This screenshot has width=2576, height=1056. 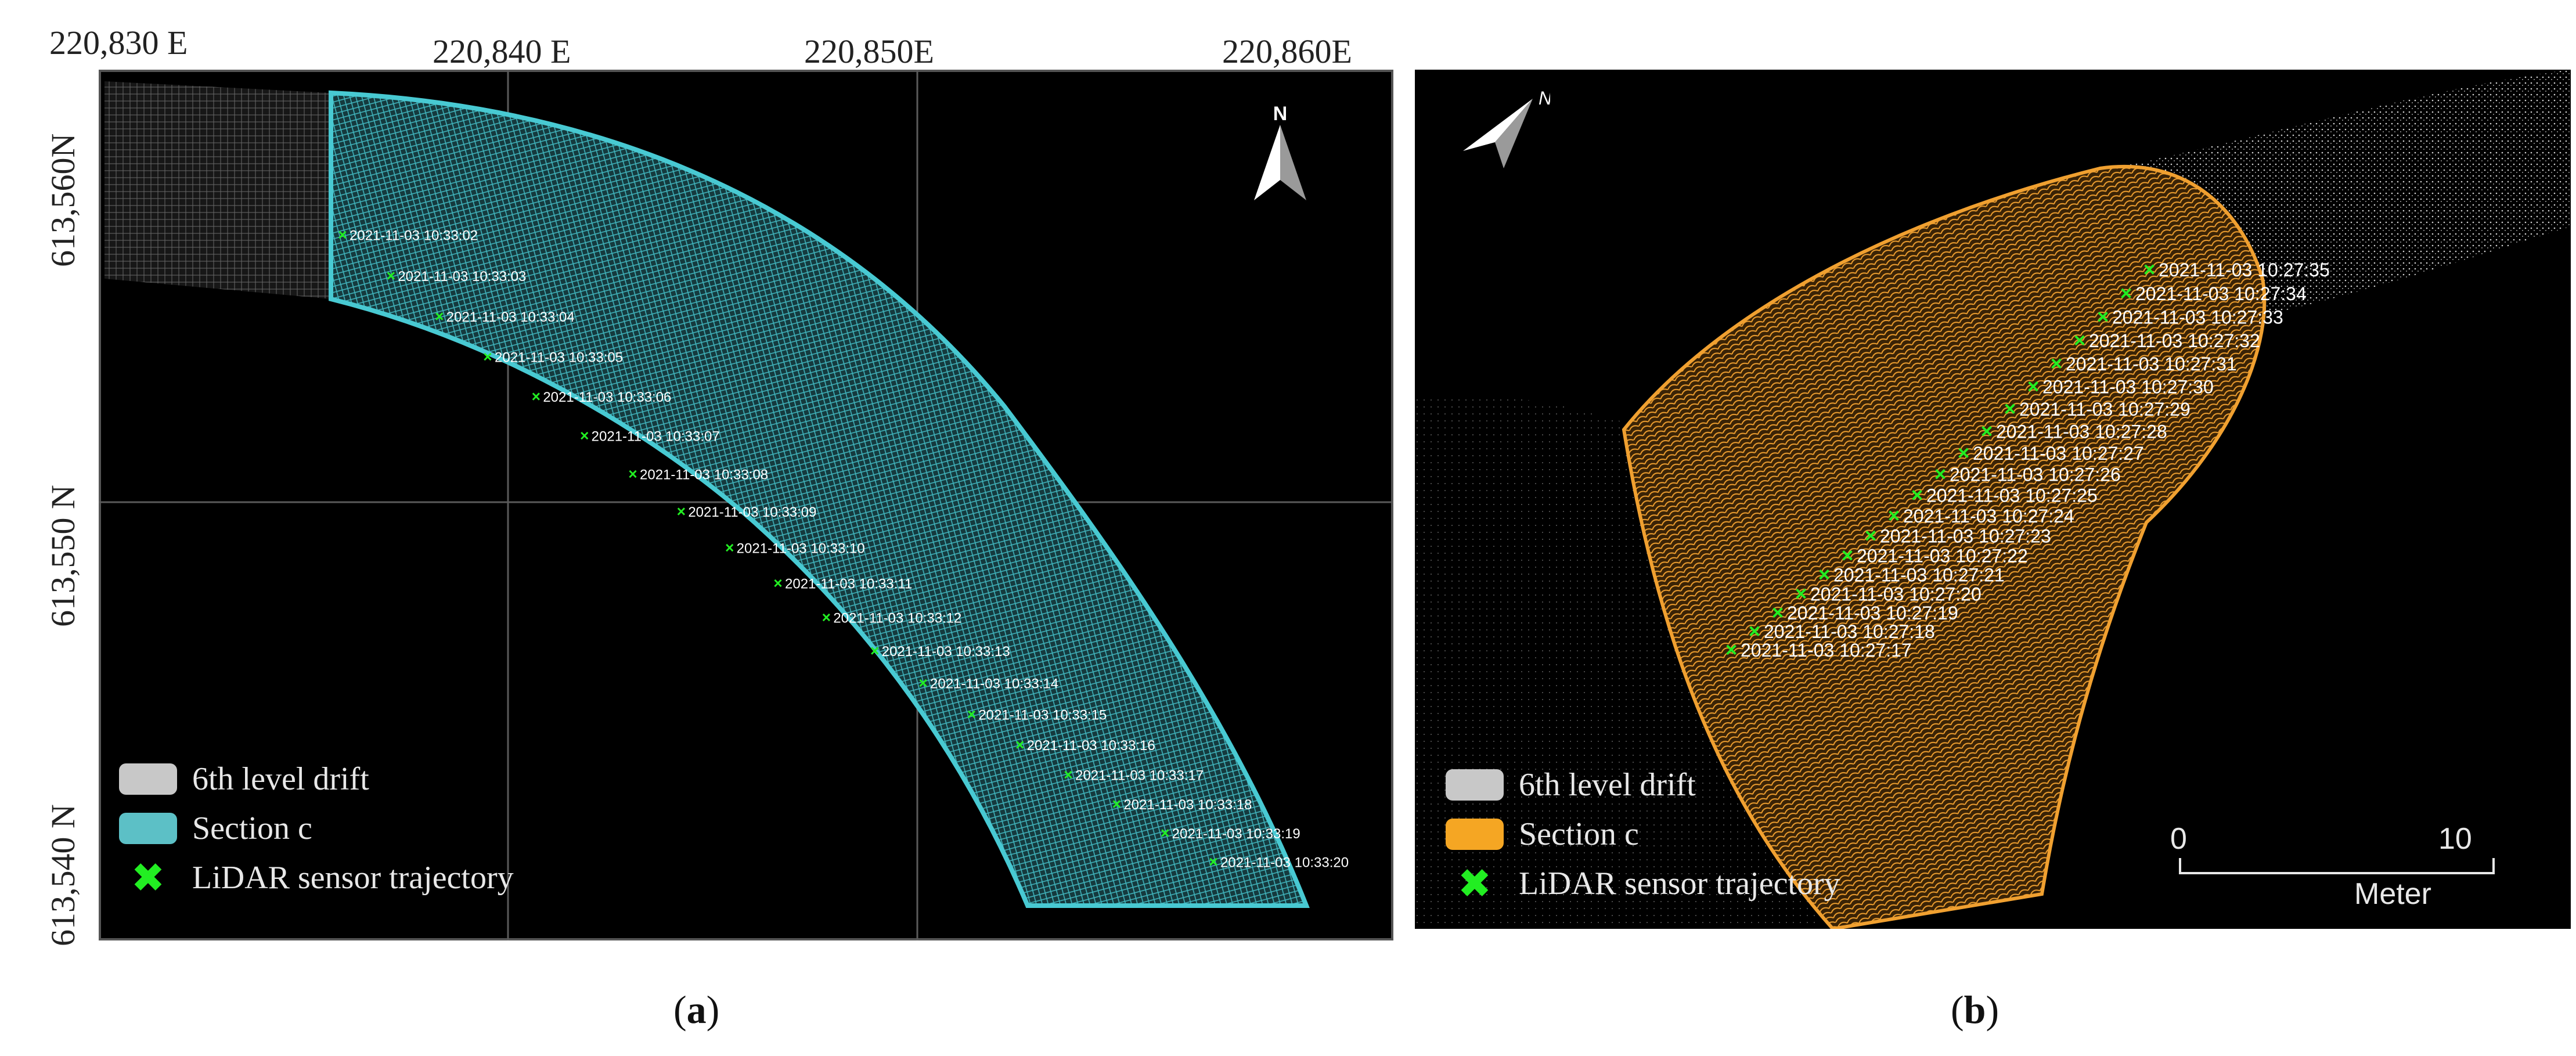 I want to click on x-tick-220860: 220,860E, so click(x=1287, y=52).